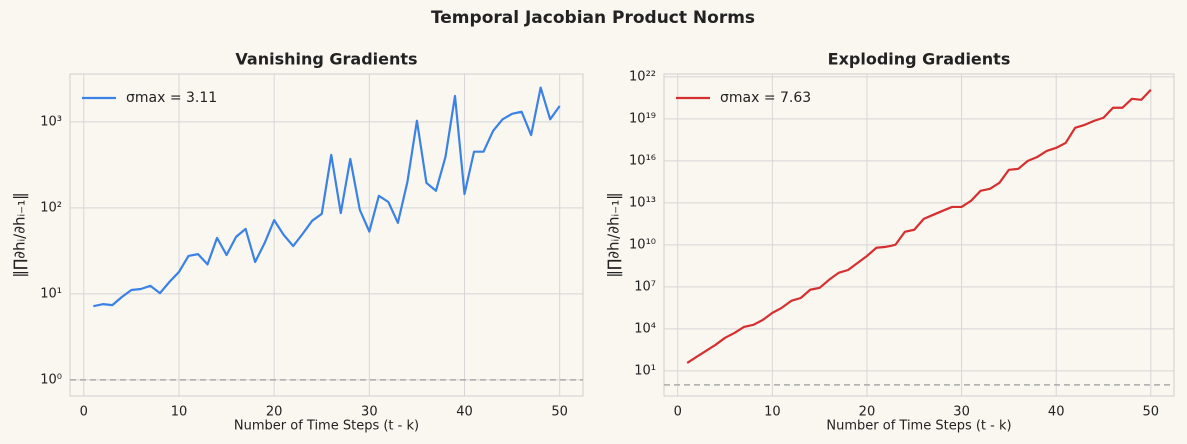 The width and height of the screenshot is (1187, 444). What do you see at coordinates (51, 379) in the screenshot?
I see `y-tick-label: 10⁰` at bounding box center [51, 379].